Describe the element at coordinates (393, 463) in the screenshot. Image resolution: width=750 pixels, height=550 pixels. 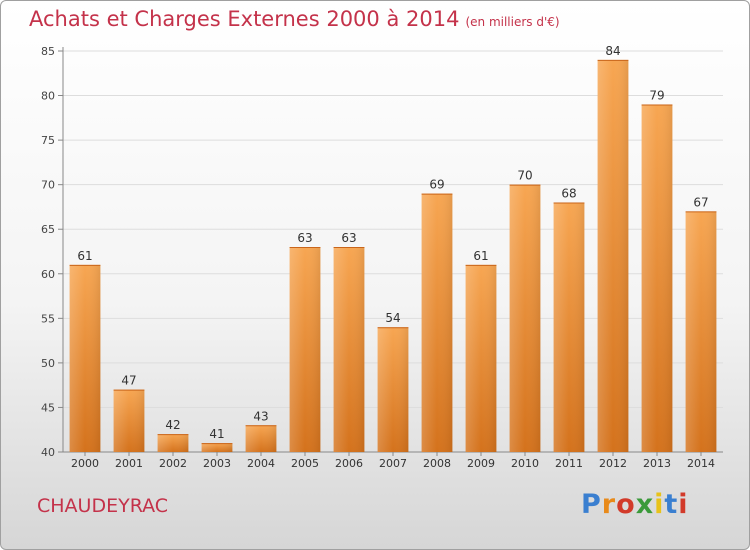
I see `x-tick-label: 2007` at that location.